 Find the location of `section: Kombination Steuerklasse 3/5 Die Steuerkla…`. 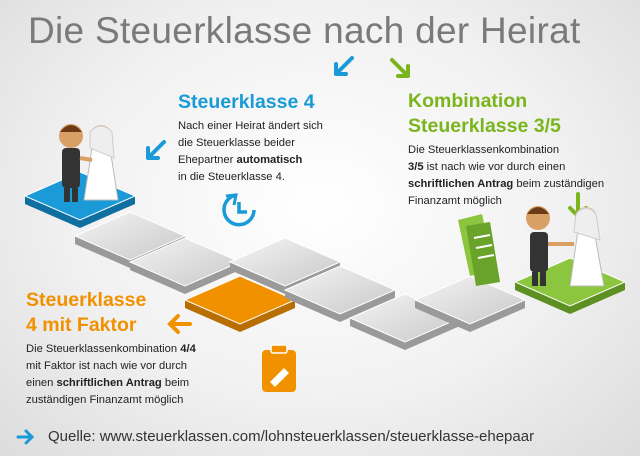

section: Kombination Steuerklasse 3/5 Die Steuerkla… is located at coordinates (506, 149).